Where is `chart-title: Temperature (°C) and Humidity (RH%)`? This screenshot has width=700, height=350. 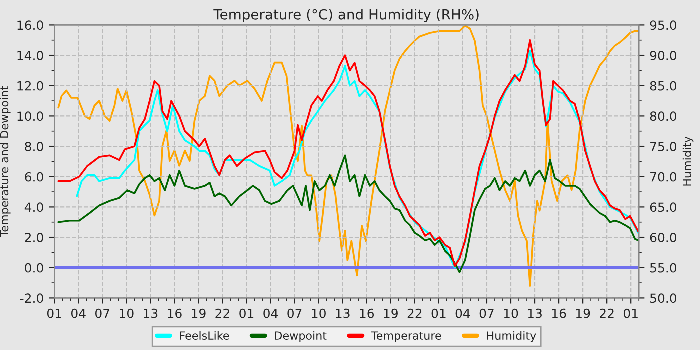
chart-title: Temperature (°C) and Humidity (RH%) is located at coordinates (346, 16).